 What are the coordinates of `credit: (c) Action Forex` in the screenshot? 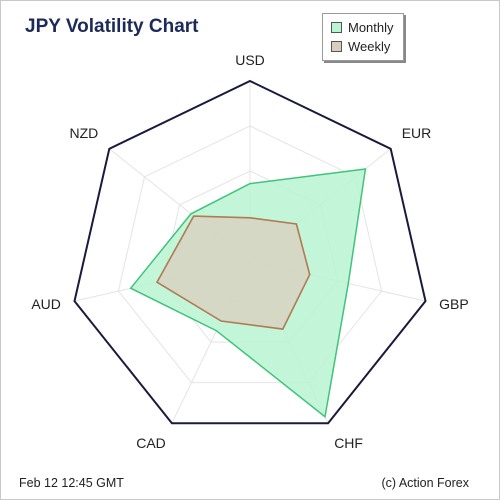 It's located at (425, 483).